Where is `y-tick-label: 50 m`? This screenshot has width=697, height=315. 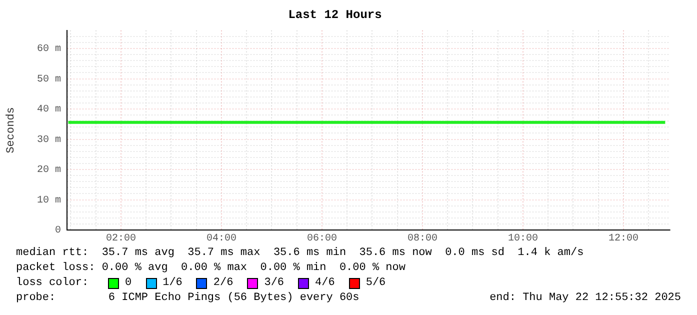 y-tick-label: 50 m is located at coordinates (48, 80).